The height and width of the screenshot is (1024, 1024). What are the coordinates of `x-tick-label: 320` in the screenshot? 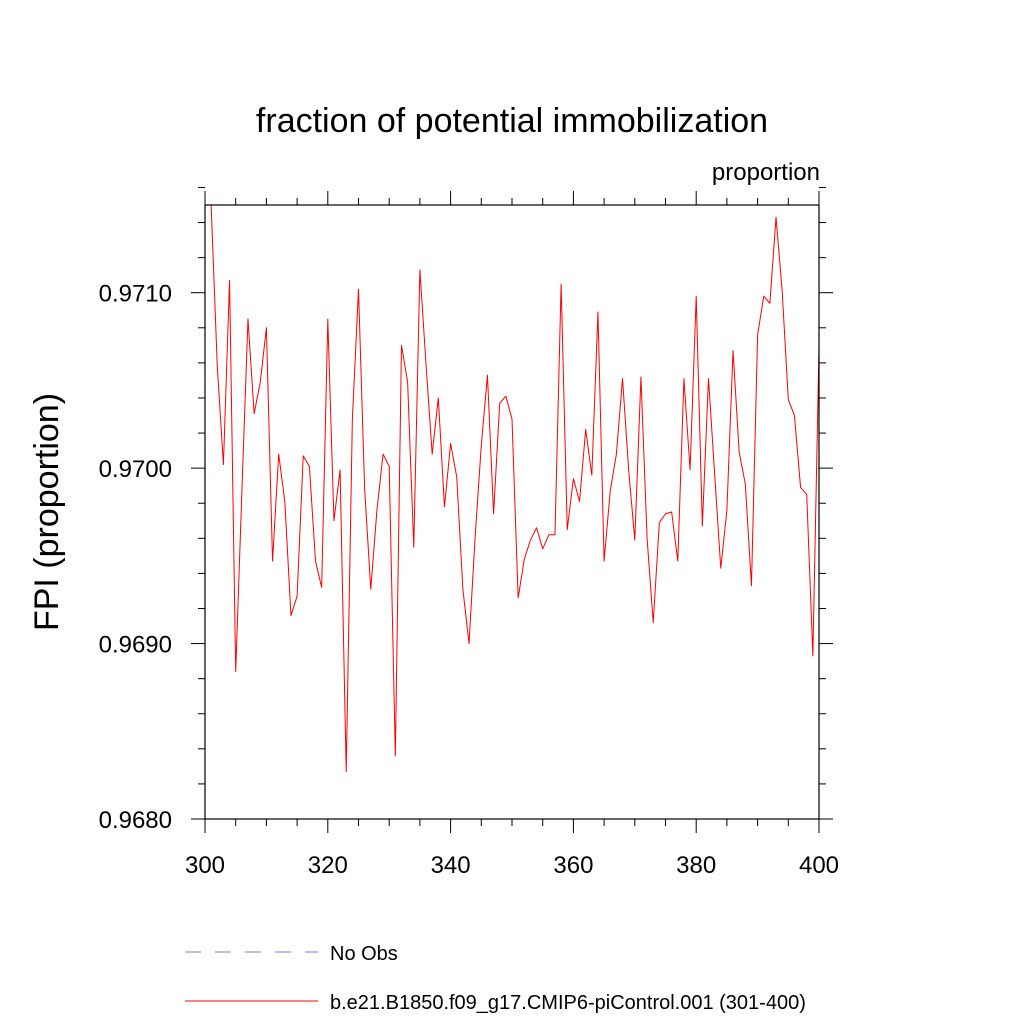 It's located at (328, 865).